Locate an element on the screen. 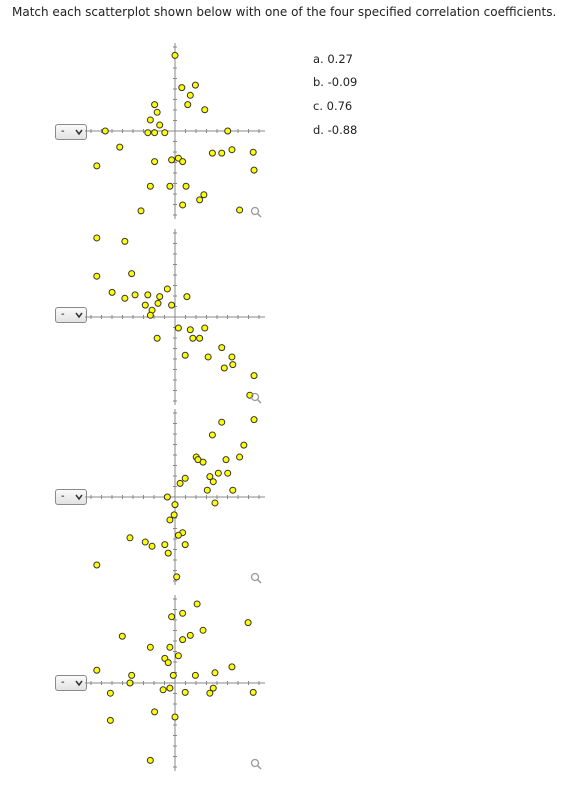  option: c. 0.76 is located at coordinates (333, 106).